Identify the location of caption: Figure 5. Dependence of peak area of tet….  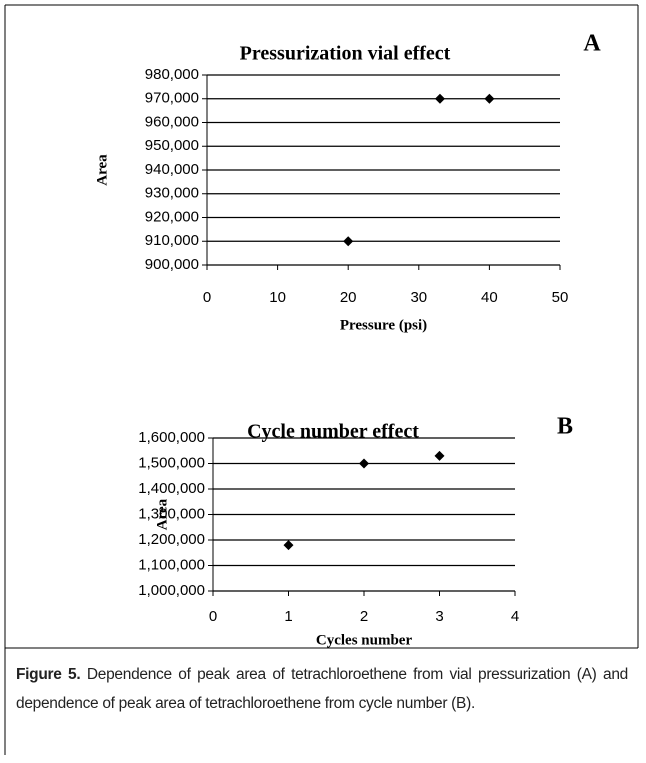
(322, 689).